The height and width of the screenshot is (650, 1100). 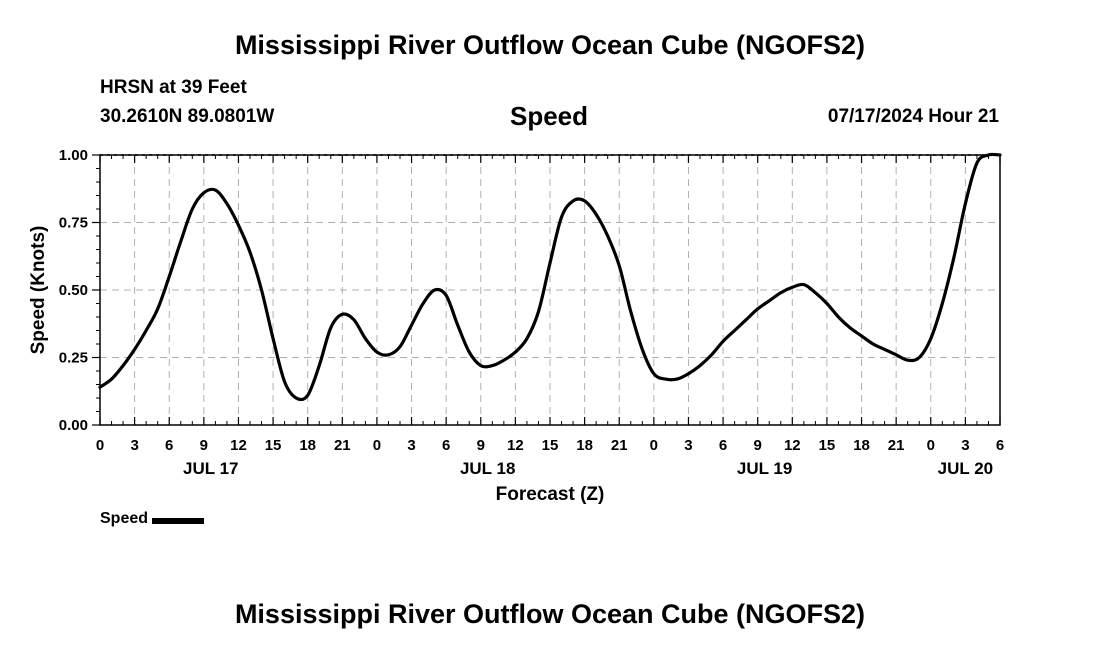 What do you see at coordinates (210, 468) in the screenshot?
I see `date-label: JUL 17` at bounding box center [210, 468].